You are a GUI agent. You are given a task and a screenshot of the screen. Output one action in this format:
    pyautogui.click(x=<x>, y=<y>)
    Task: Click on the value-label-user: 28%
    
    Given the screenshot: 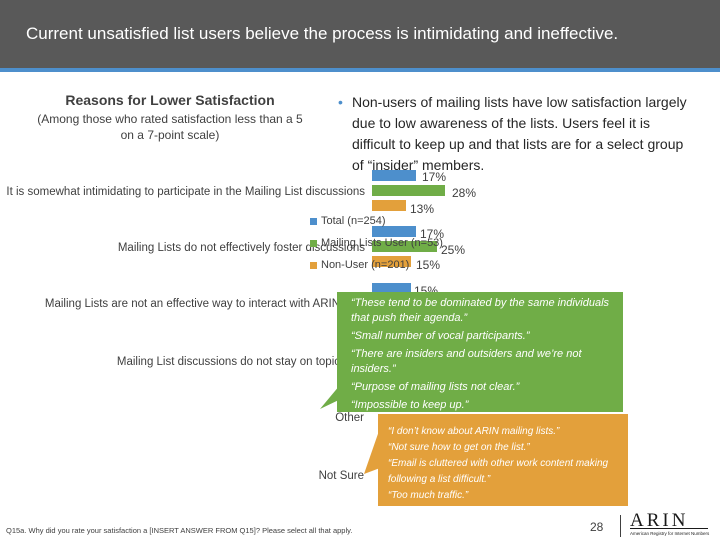 What is the action you would take?
    pyautogui.click(x=464, y=193)
    